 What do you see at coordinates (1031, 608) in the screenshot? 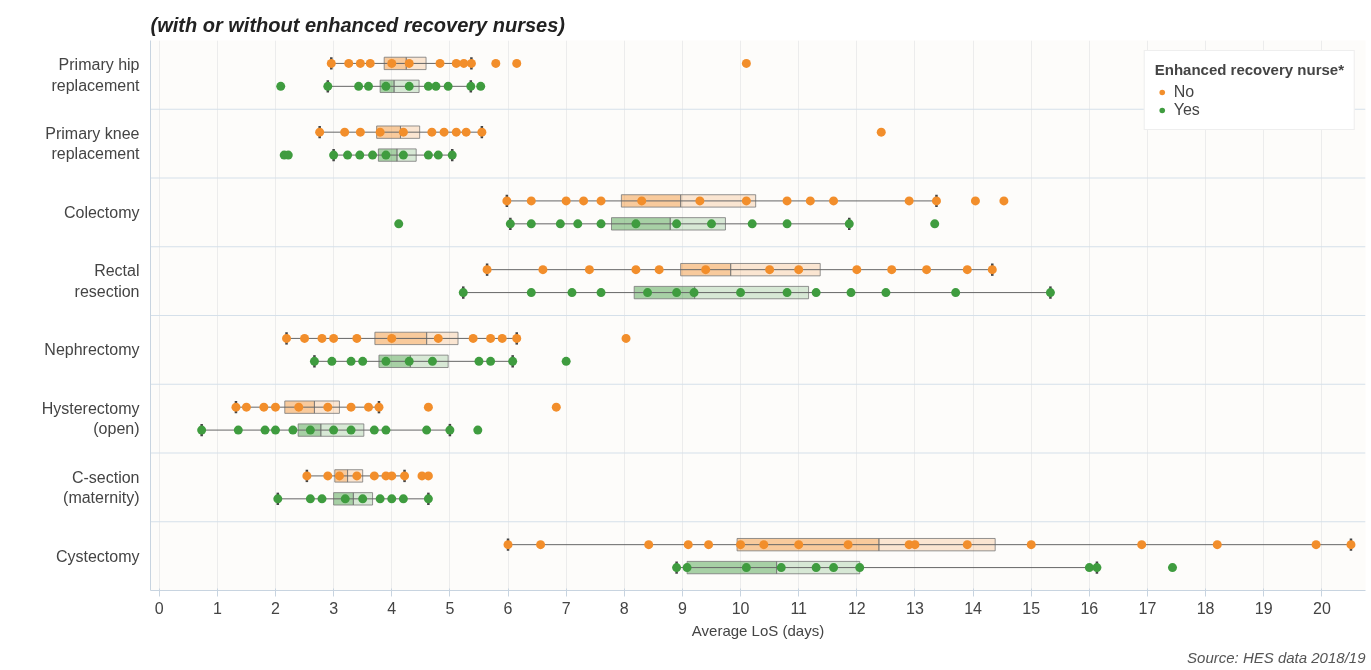
I see `x-tick-label: 15` at bounding box center [1031, 608].